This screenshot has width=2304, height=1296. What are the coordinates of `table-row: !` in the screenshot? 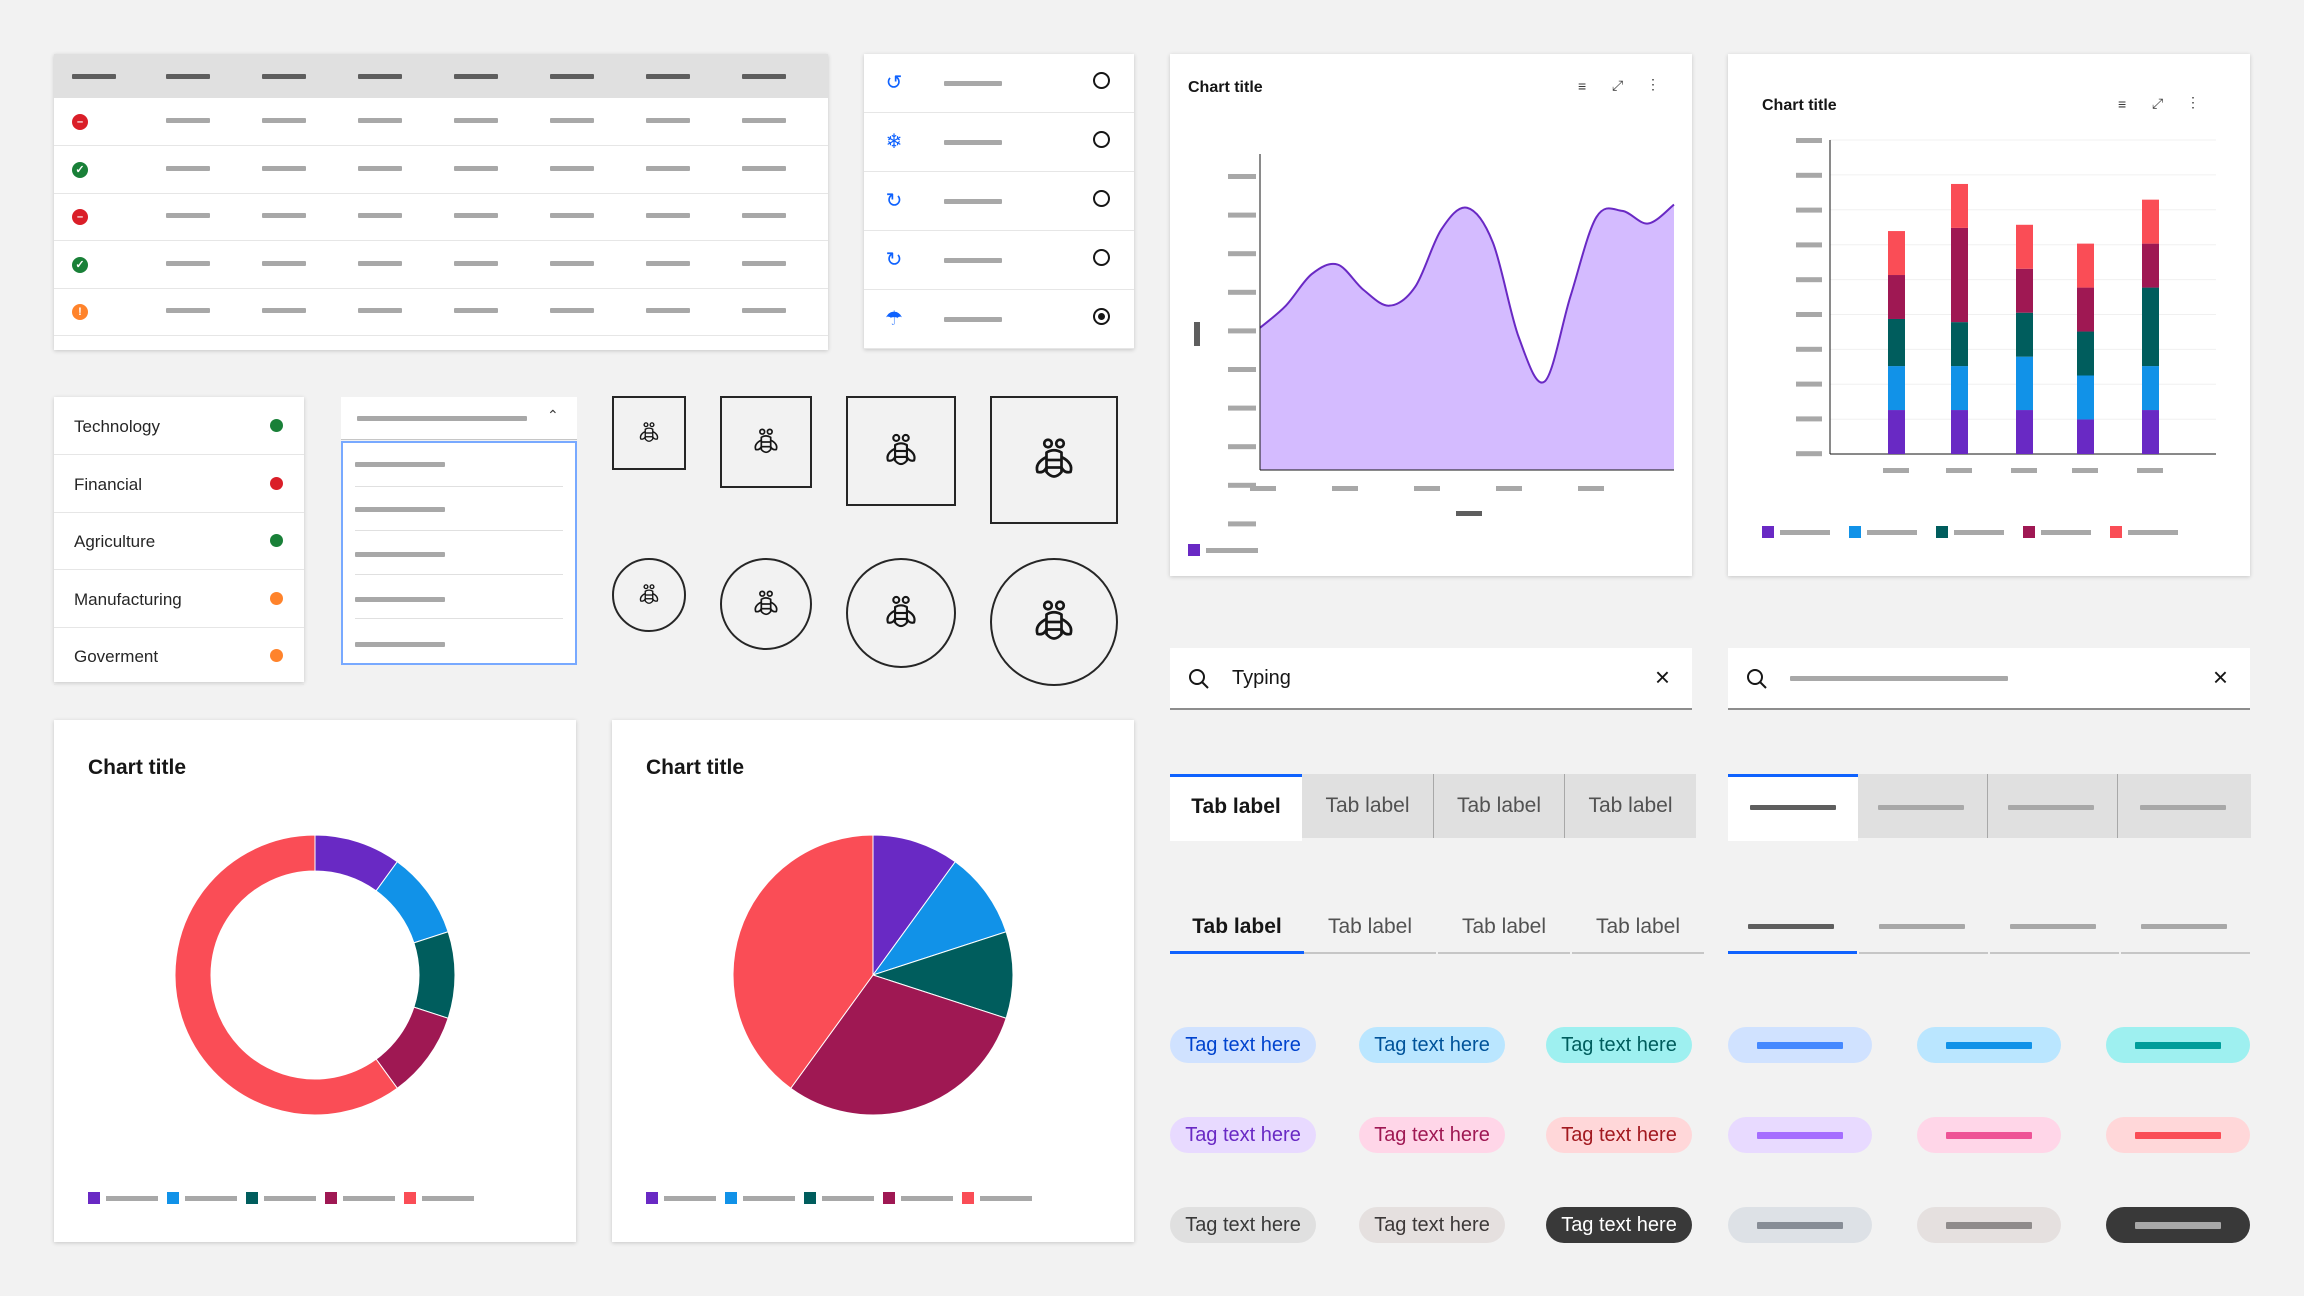 It's located at (441, 312).